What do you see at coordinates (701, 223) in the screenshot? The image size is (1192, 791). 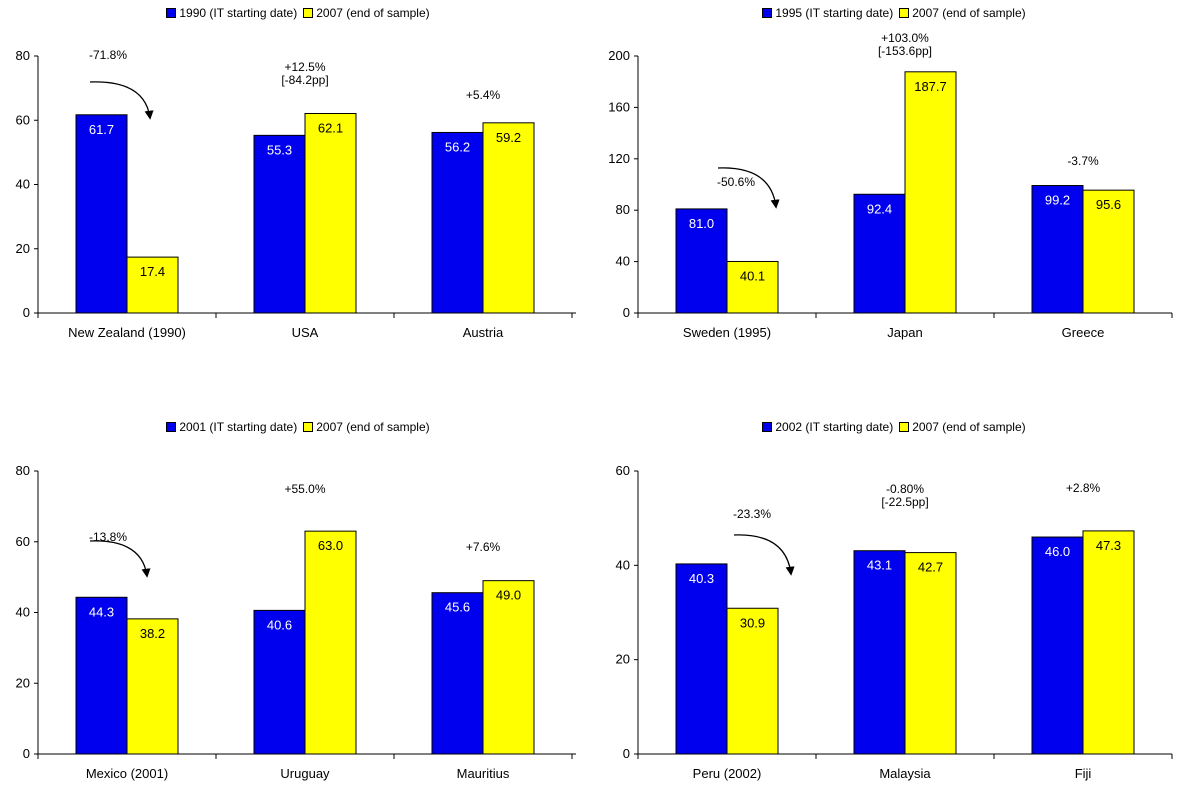 I see `bar-value-label: 81.0` at bounding box center [701, 223].